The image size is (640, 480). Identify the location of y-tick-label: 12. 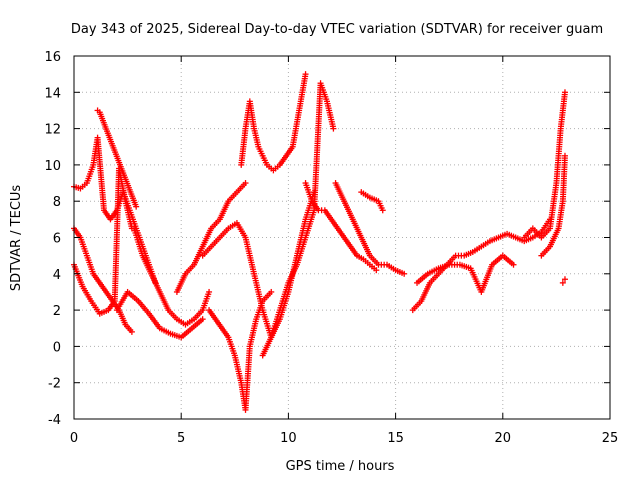
(52, 130).